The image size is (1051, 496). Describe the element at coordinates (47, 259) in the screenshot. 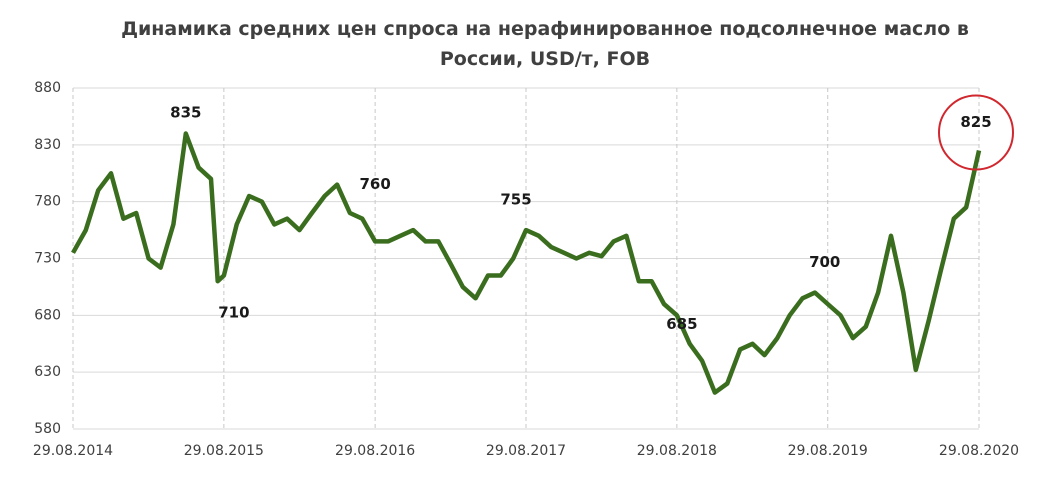

I see `y-tick-label: 730` at that location.